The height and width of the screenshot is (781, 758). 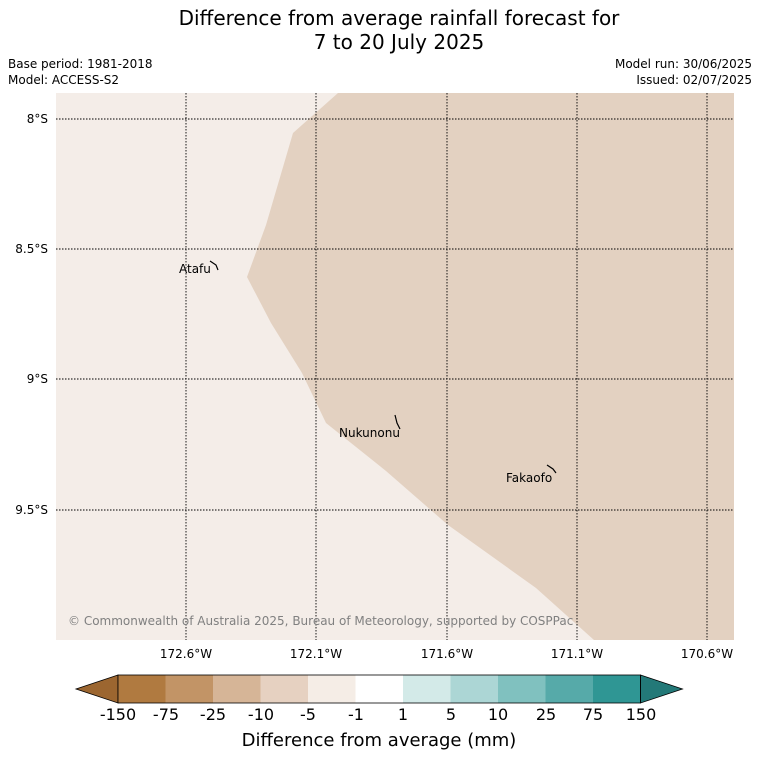 I want to click on colorbar-outline, so click(x=379, y=689).